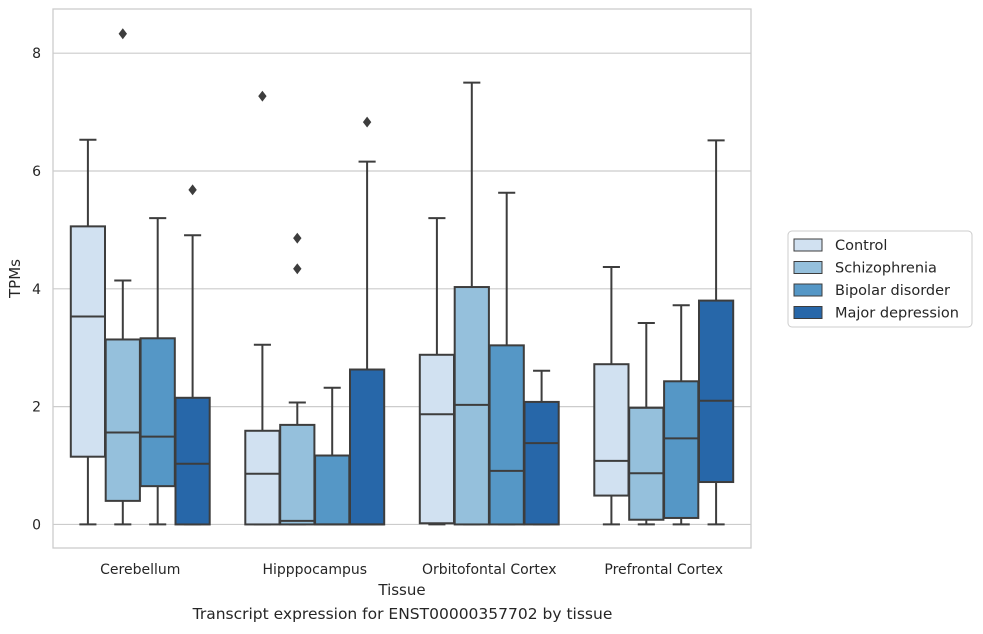 The image size is (983, 634). I want to click on y-axis-label: TPMs, so click(15, 279).